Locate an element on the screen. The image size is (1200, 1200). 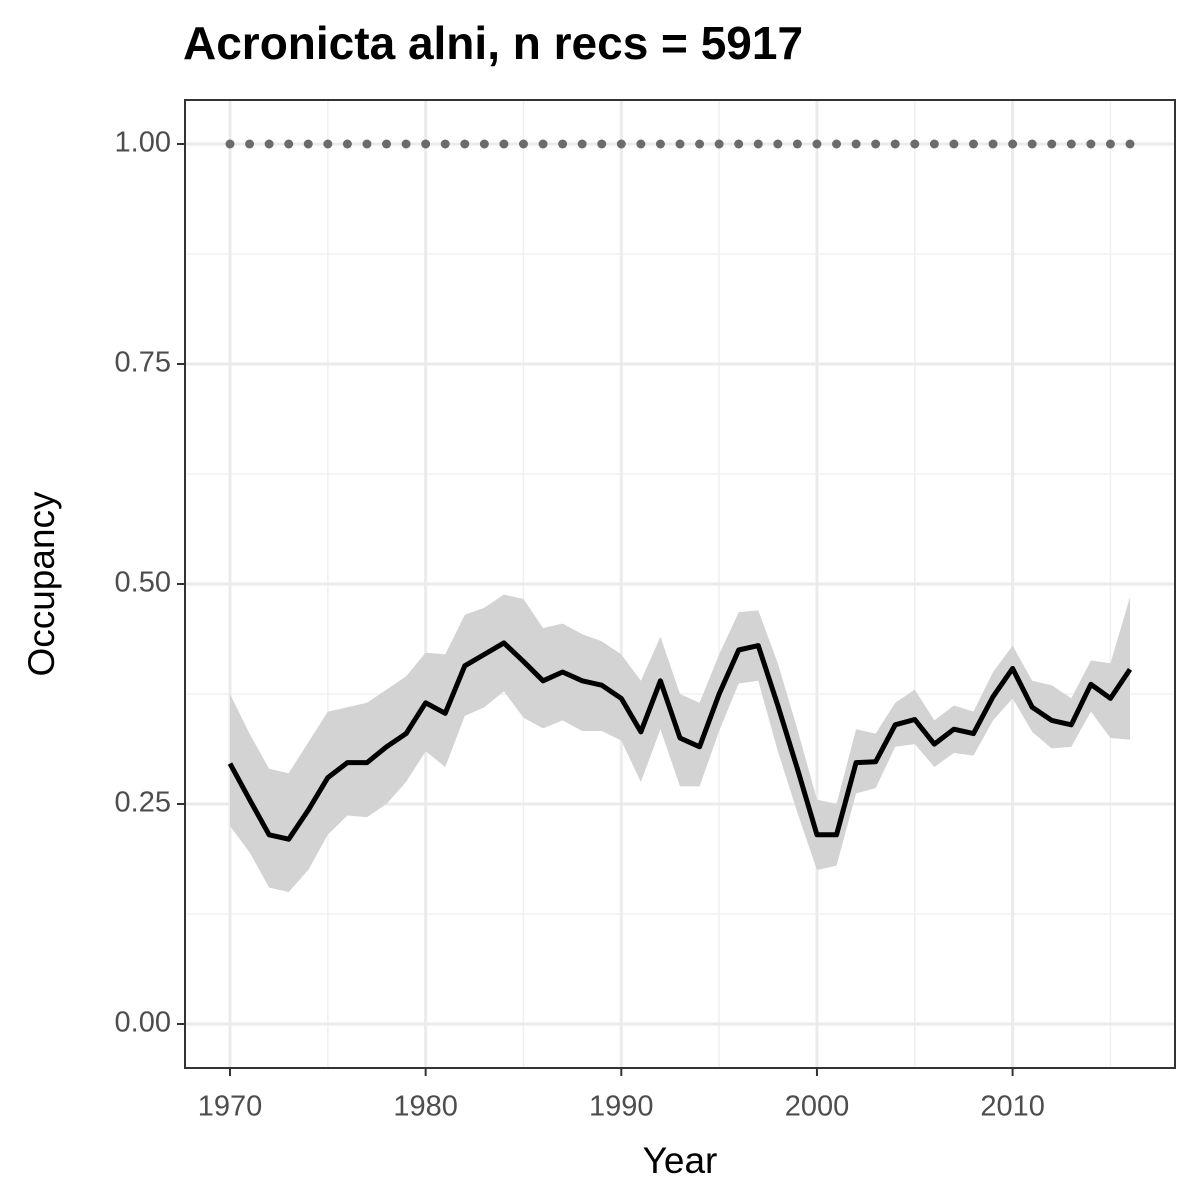
y-axis-label: Occupancy is located at coordinates (41, 584).